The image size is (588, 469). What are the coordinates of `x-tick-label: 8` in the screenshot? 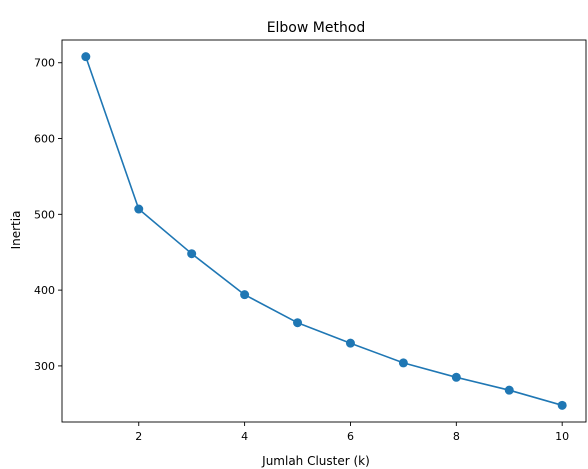 It's located at (456, 436).